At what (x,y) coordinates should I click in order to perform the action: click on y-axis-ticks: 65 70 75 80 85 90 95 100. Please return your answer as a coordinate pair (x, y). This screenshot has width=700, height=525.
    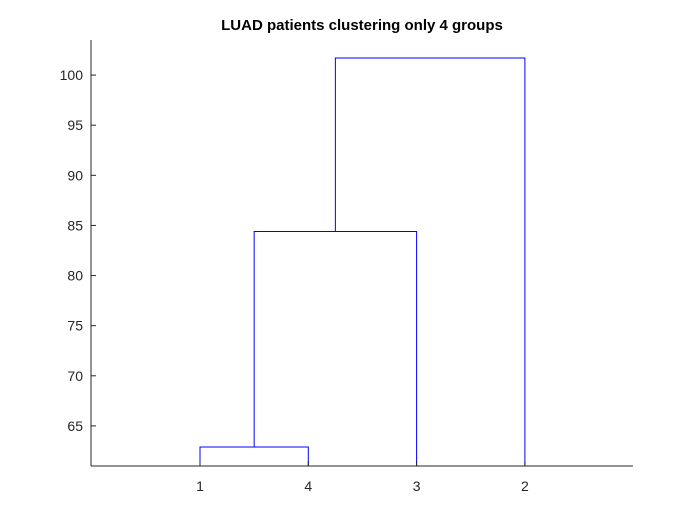
    Looking at the image, I should click on (78, 250).